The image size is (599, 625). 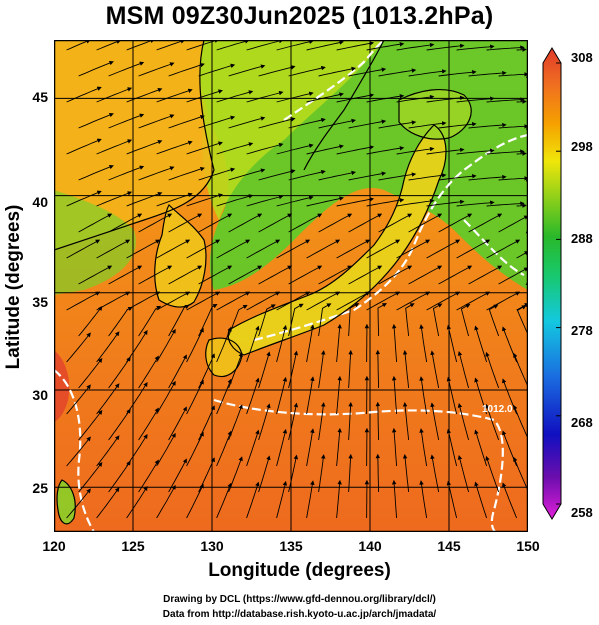 I want to click on colorbar-label-298: 298, so click(x=582, y=146).